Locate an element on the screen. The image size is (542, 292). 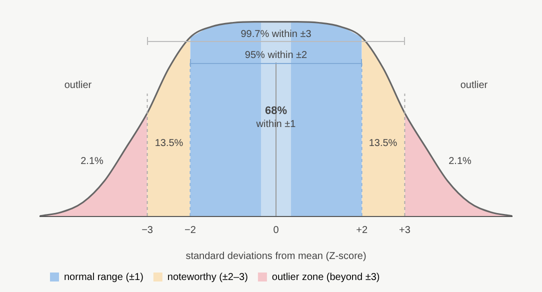
legend-label: noteworthy (±2–3) is located at coordinates (207, 277).